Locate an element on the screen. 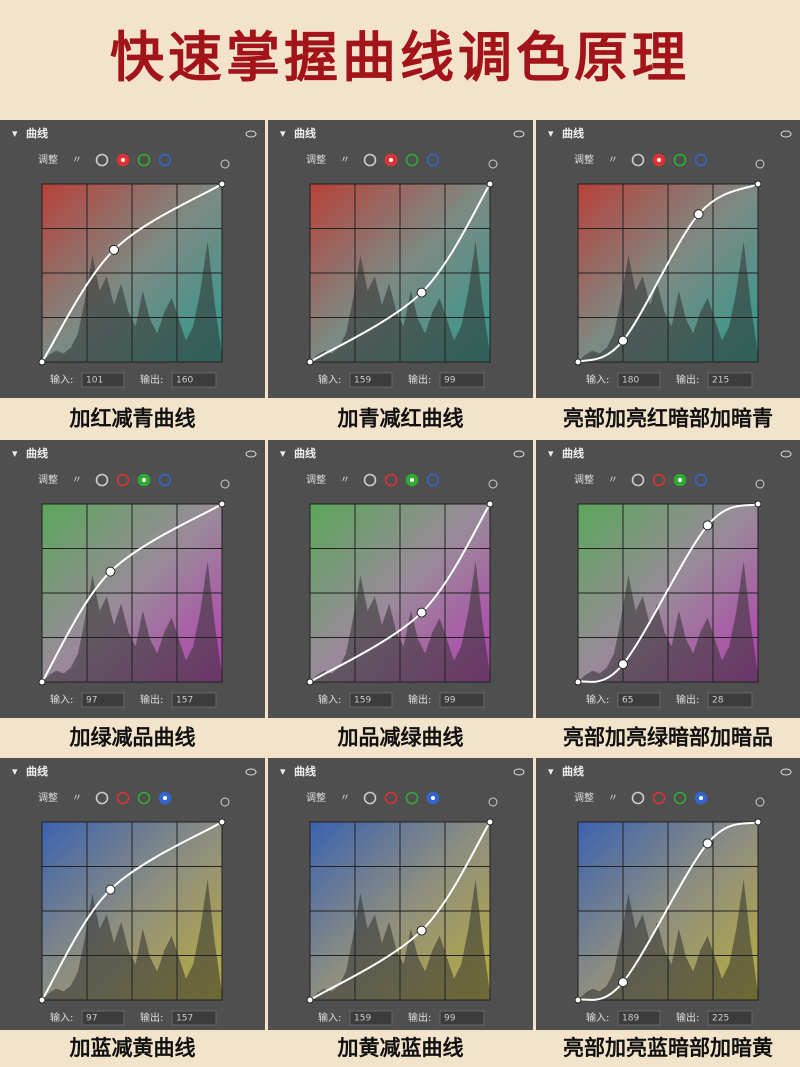 The width and height of the screenshot is (800, 1067). input-value: 65 is located at coordinates (627, 701).